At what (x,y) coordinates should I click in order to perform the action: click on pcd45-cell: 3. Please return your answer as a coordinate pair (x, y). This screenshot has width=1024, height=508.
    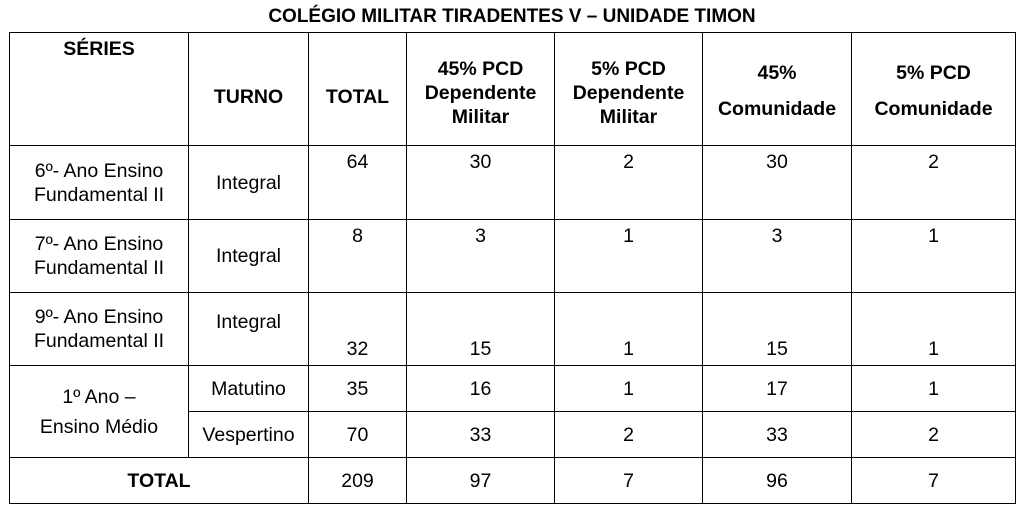
    Looking at the image, I should click on (480, 256).